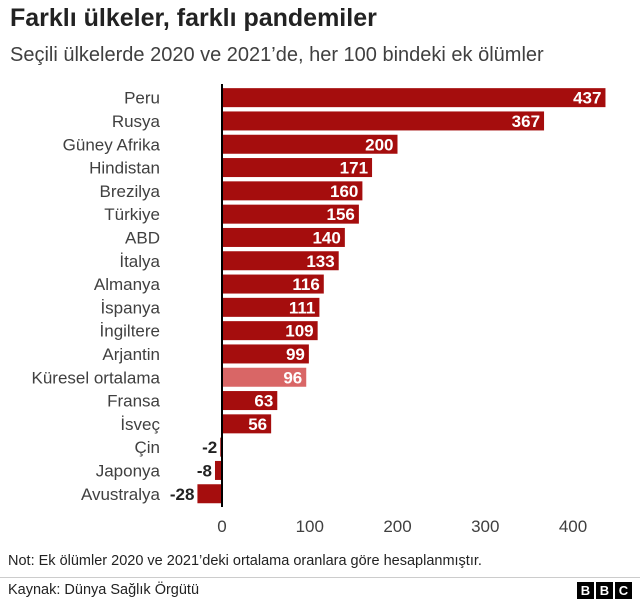  What do you see at coordinates (257, 424) in the screenshot?
I see `data-label: 56` at bounding box center [257, 424].